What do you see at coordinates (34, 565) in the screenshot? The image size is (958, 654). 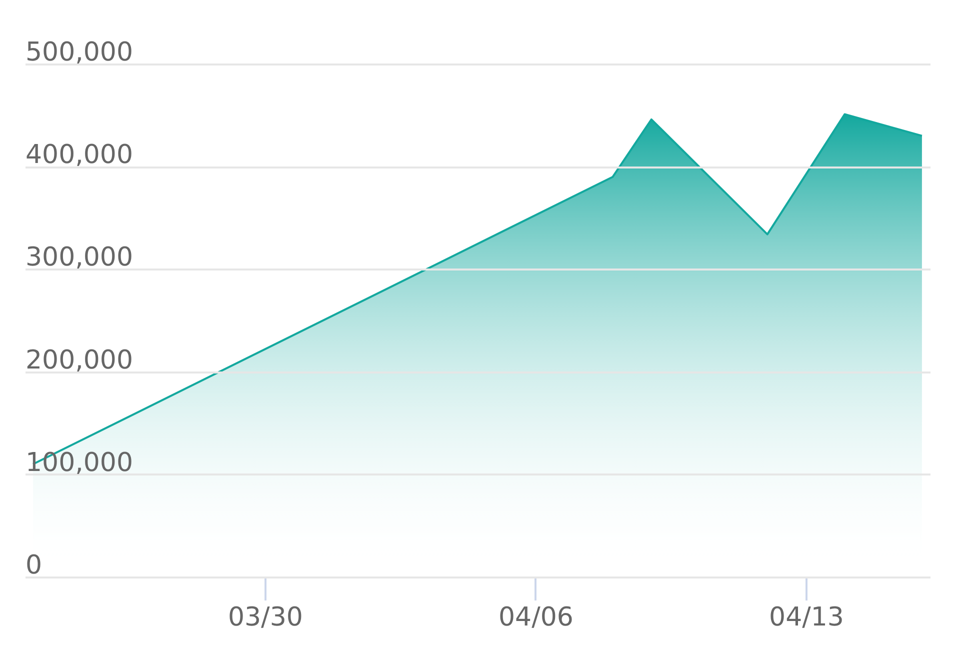 I see `y-tick-label: 0` at bounding box center [34, 565].